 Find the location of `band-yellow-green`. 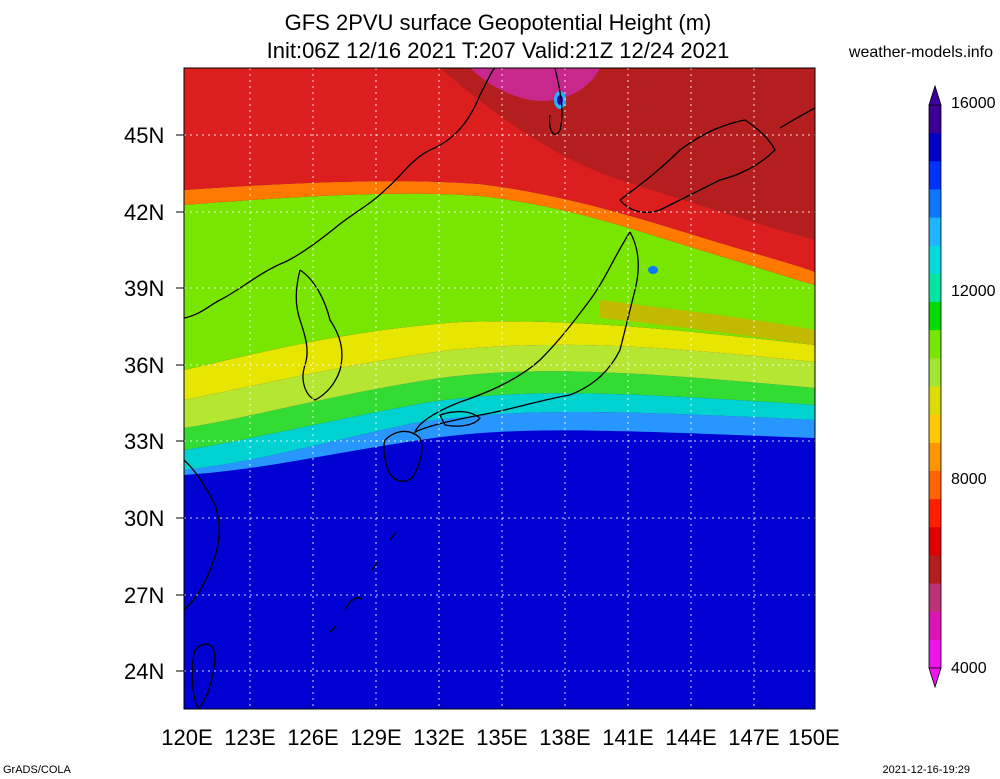

band-yellow-green is located at coordinates (499, 386).